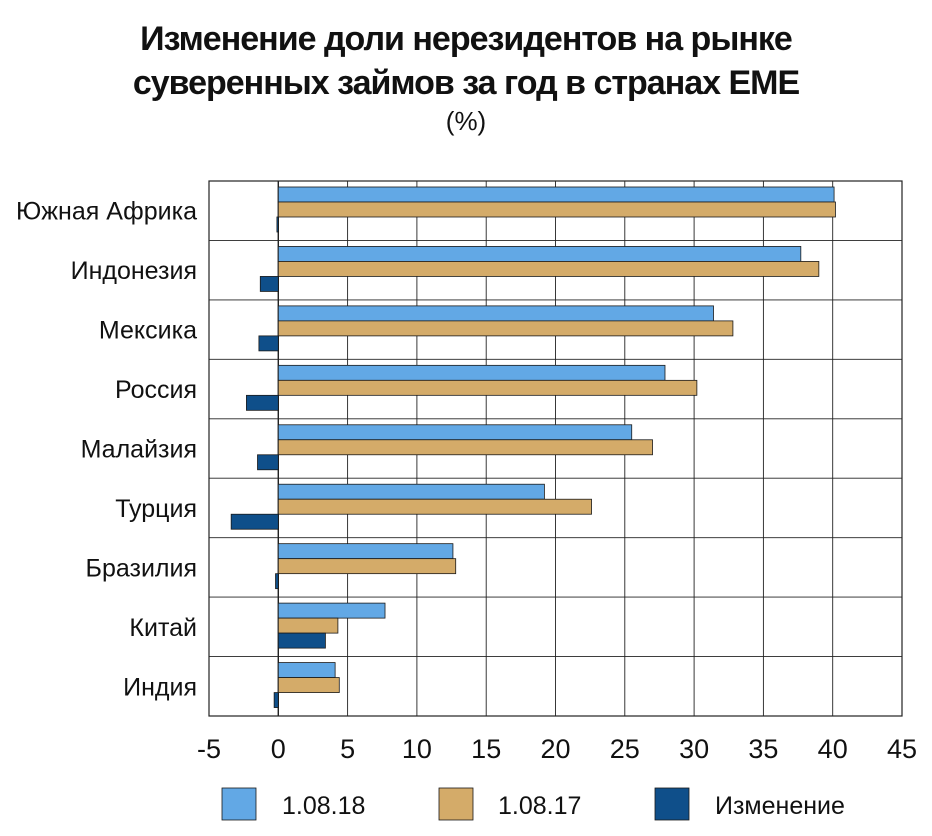 The image size is (932, 836). Describe the element at coordinates (466, 39) in the screenshot. I see `chart-title-line-1: Изменение доли нерезидентов на рынке` at that location.